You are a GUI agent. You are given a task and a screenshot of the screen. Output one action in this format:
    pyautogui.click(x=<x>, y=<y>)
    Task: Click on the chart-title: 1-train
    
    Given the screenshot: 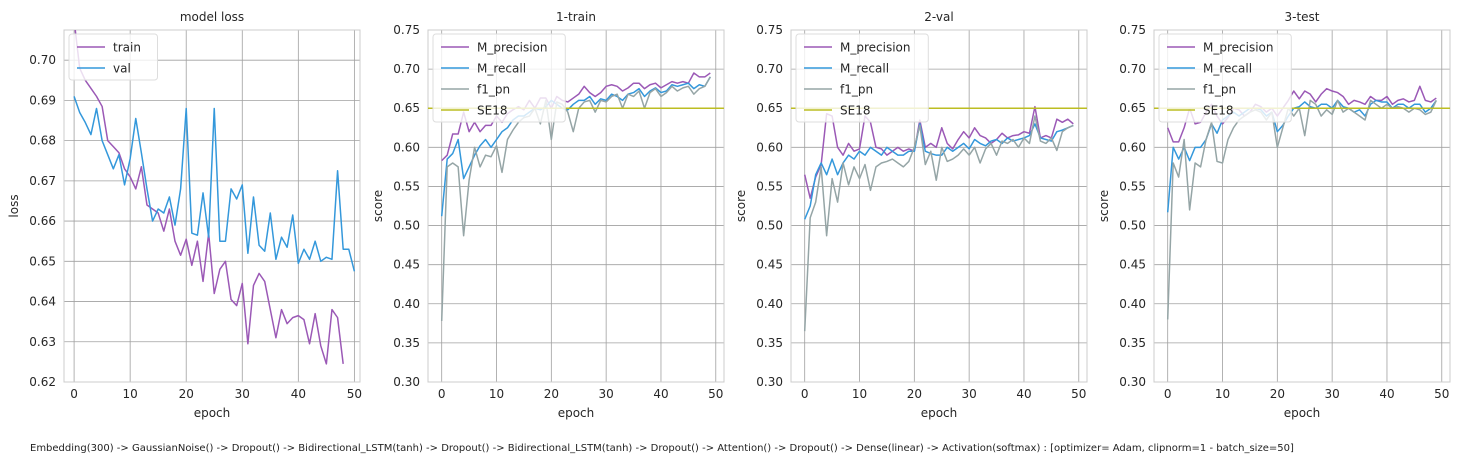 What is the action you would take?
    pyautogui.click(x=576, y=17)
    